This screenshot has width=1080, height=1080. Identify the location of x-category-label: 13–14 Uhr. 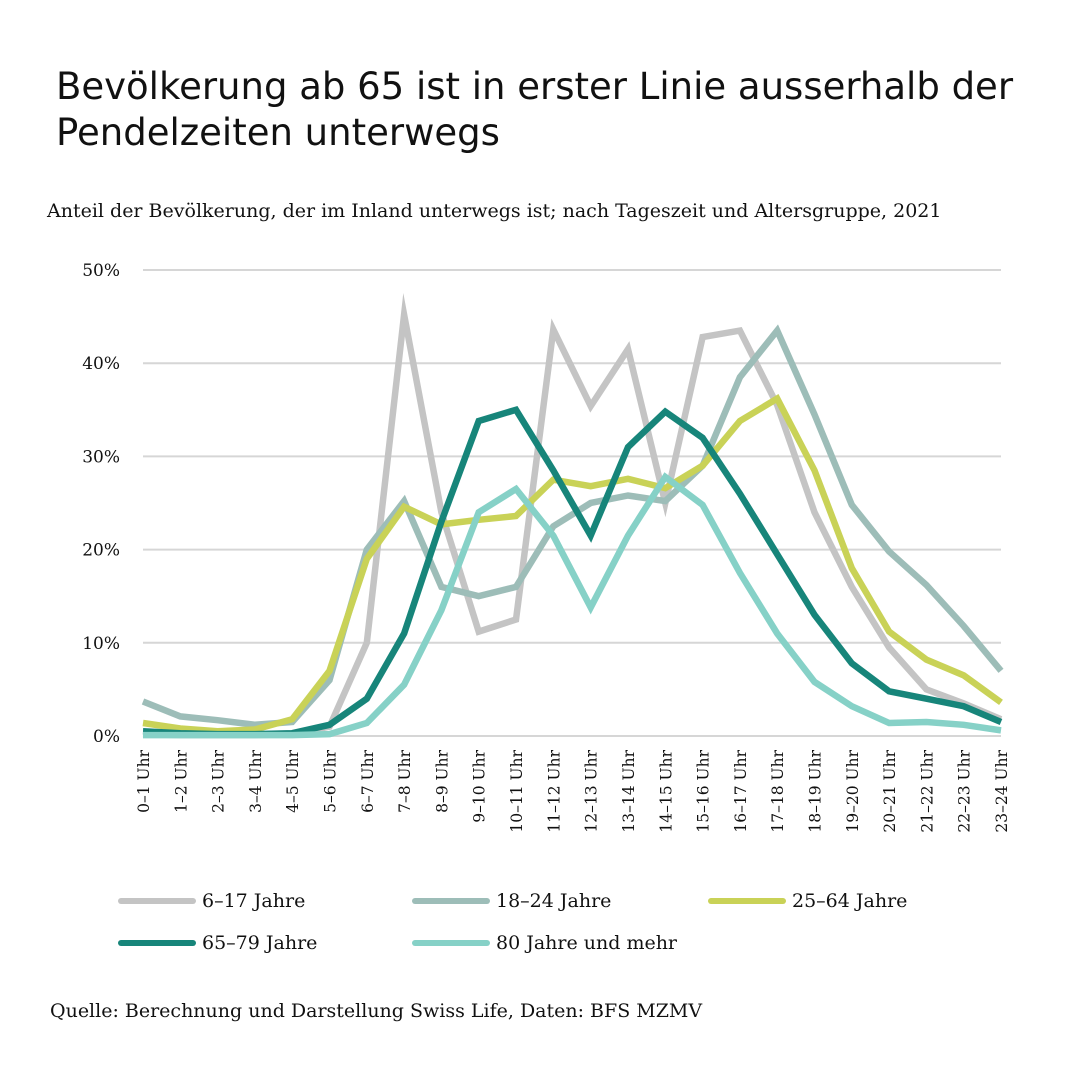
(629, 790).